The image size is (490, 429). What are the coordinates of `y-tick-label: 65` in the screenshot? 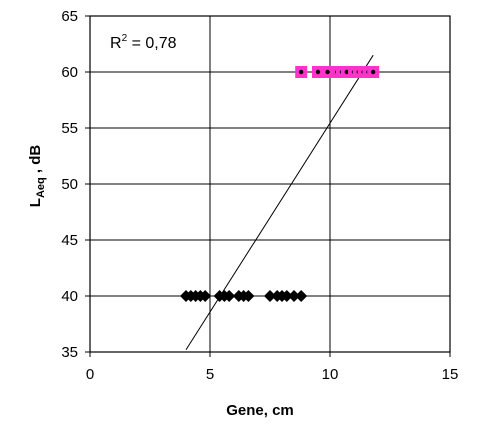 It's located at (69, 16).